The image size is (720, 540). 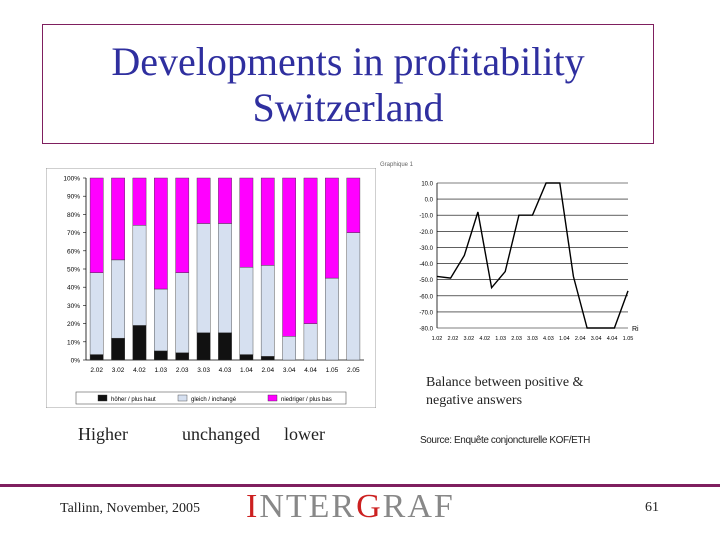 I want to click on bar-y-tick-label: 30%, so click(x=73, y=306).